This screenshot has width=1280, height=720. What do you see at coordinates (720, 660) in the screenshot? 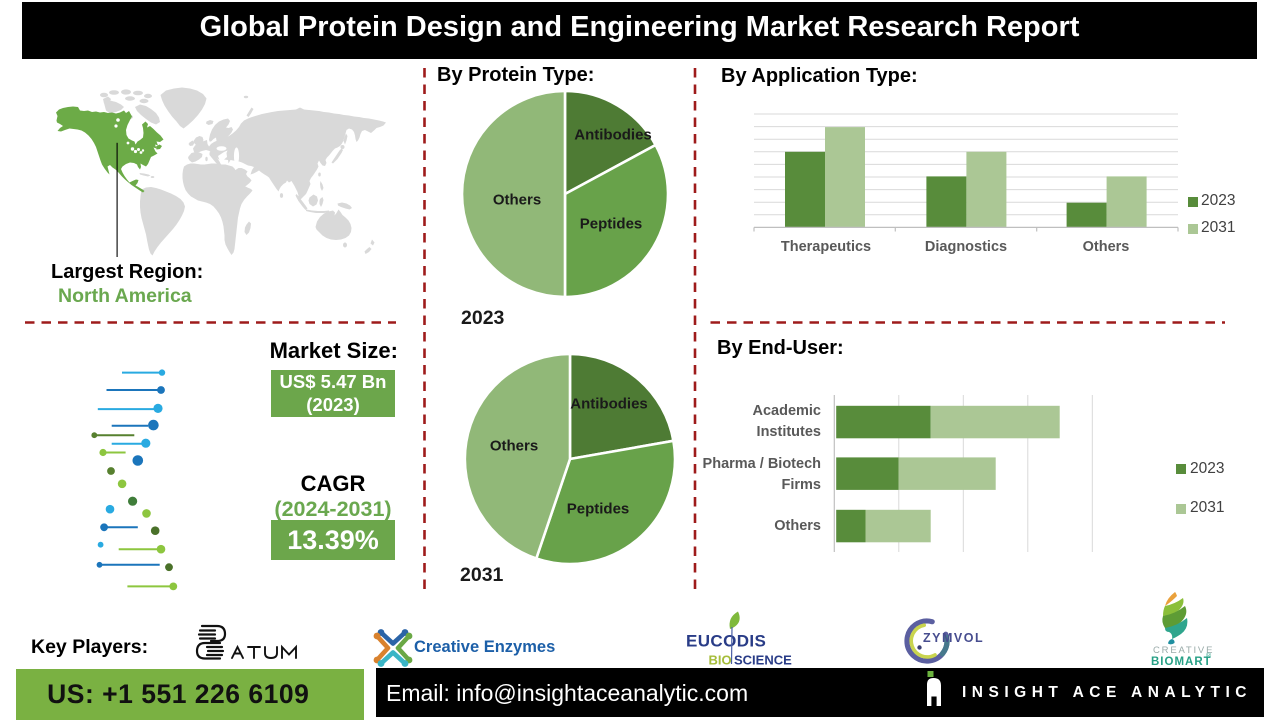
I see `svg-text: BIO` at bounding box center [720, 660].